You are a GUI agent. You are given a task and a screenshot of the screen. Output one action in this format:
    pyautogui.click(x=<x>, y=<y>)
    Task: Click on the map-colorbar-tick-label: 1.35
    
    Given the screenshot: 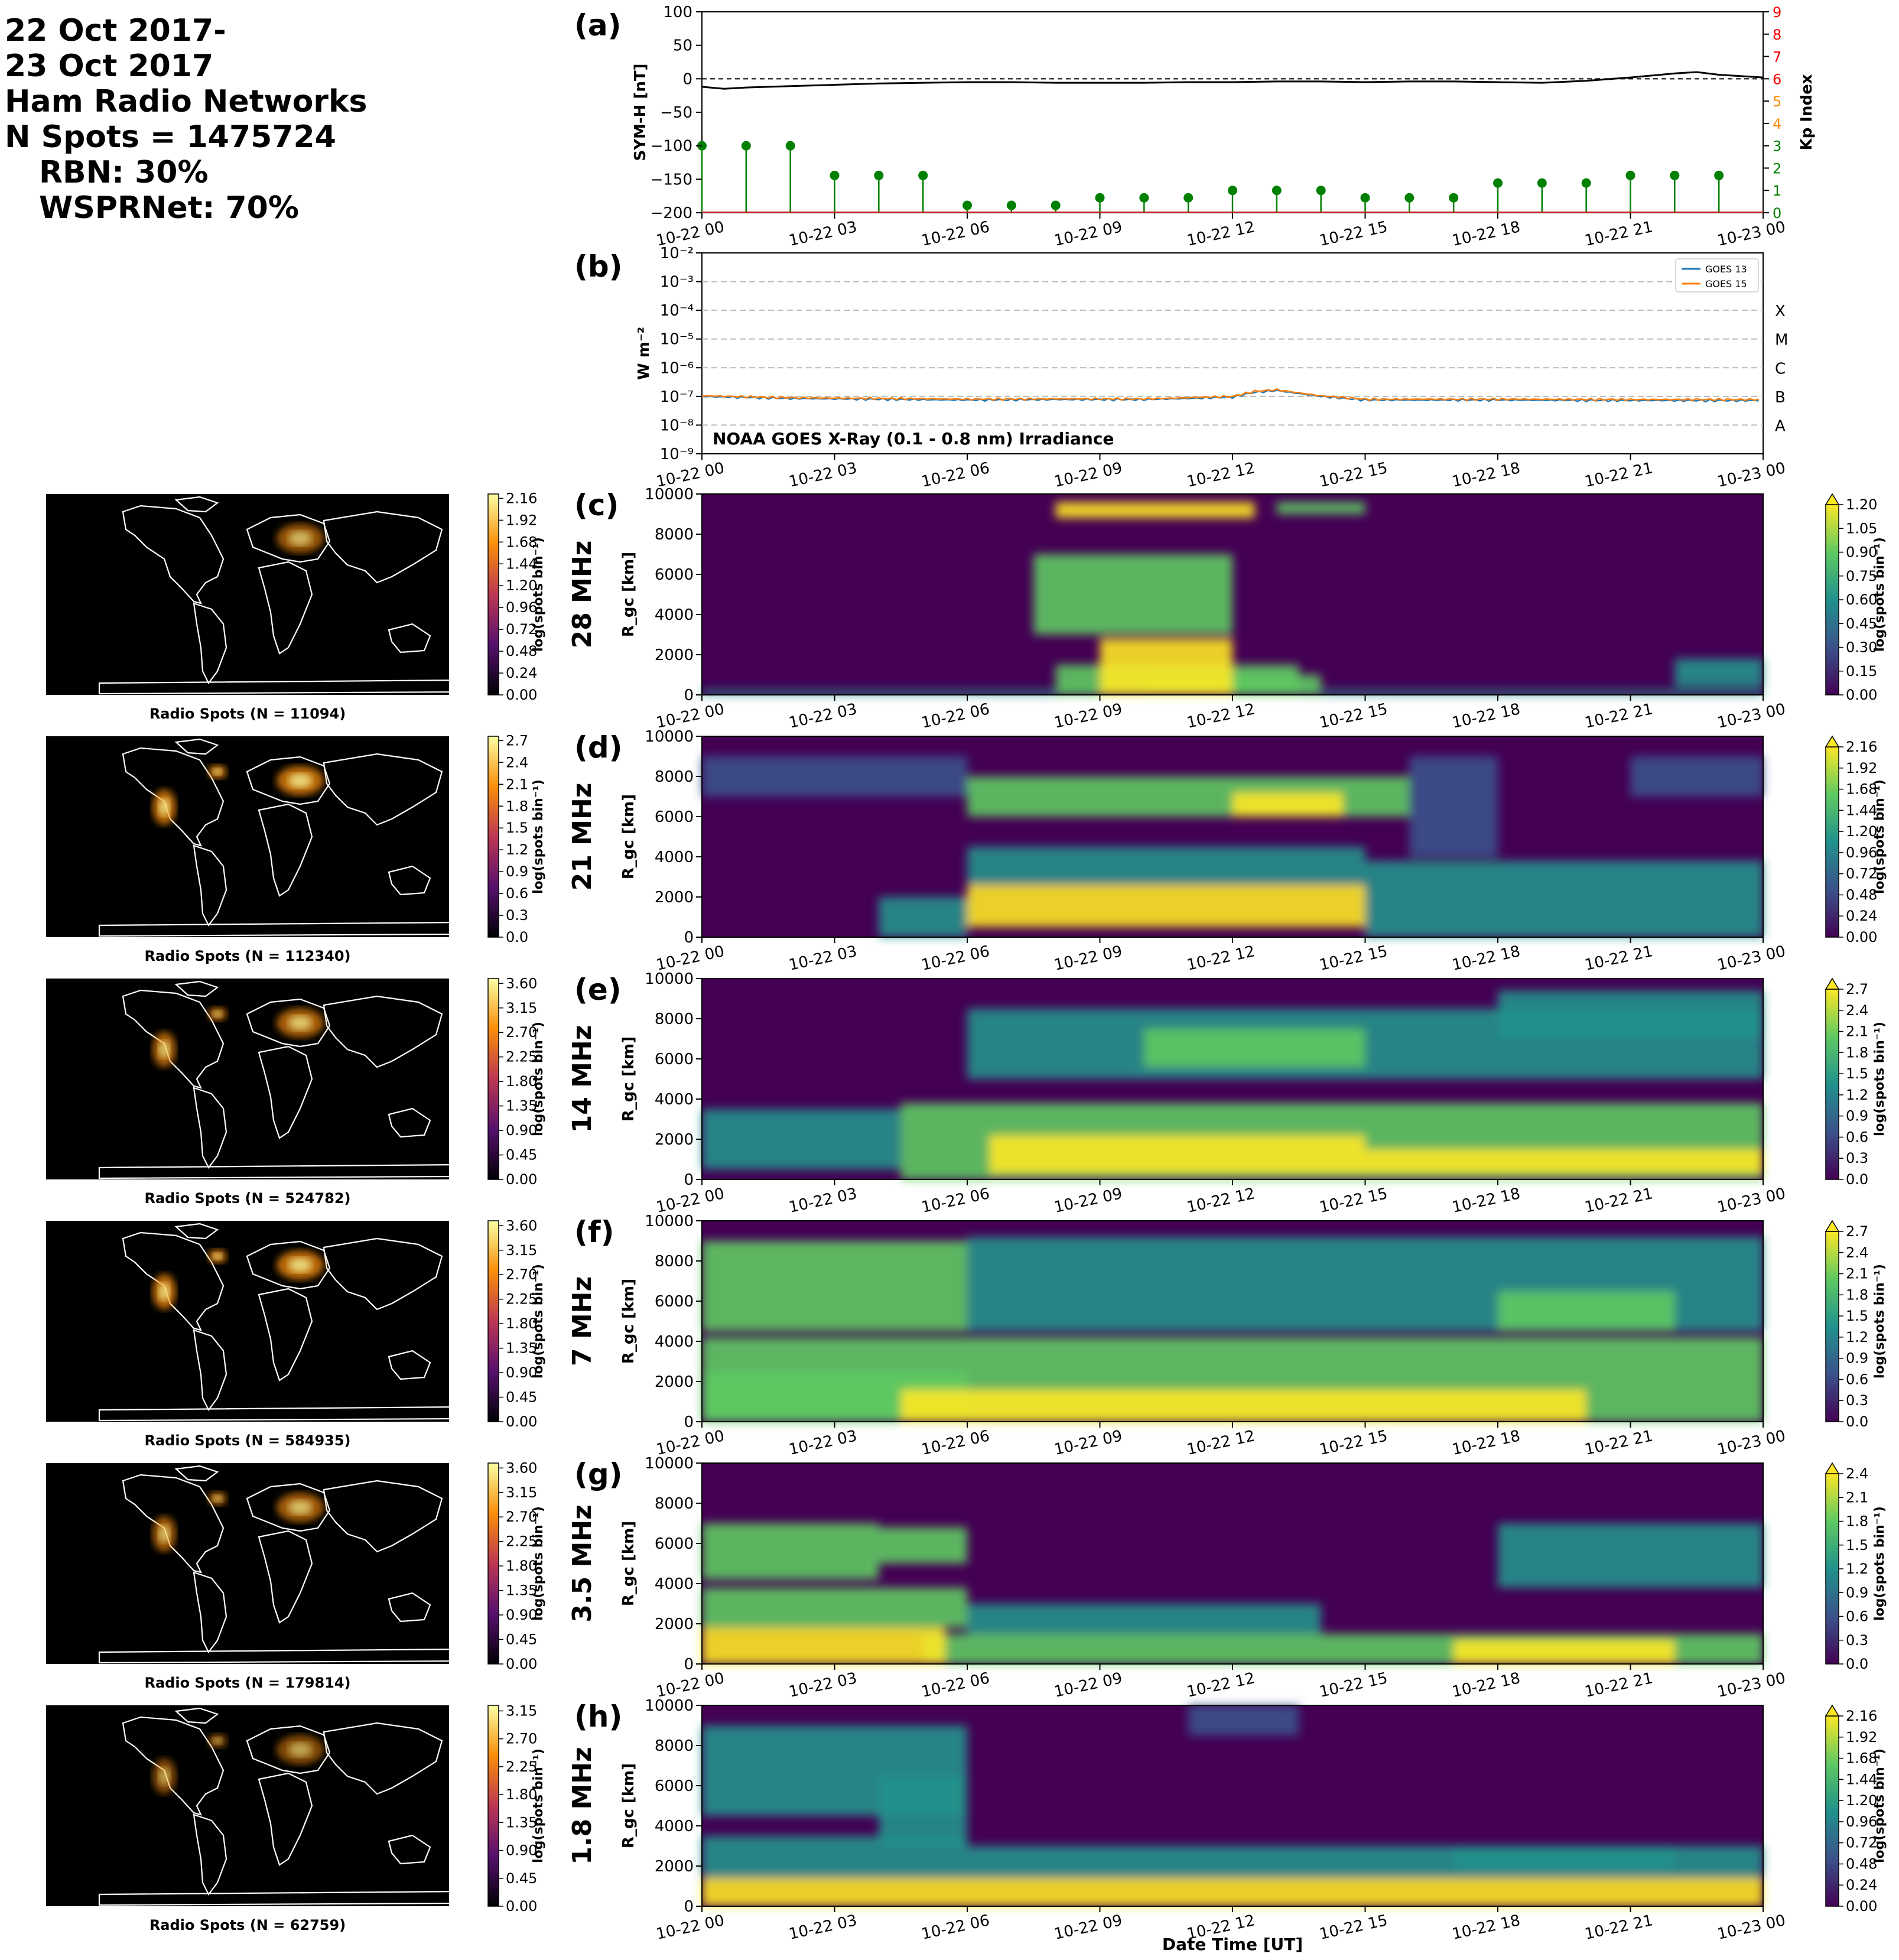 What is the action you would take?
    pyautogui.click(x=521, y=1590)
    